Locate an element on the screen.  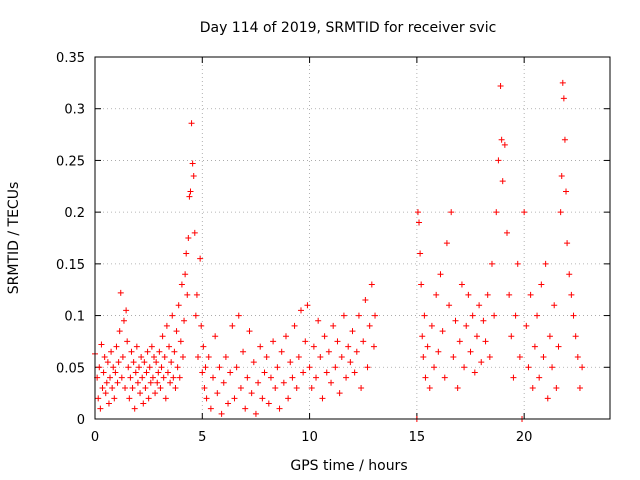
x-tick-label: 10 is located at coordinates (309, 437).